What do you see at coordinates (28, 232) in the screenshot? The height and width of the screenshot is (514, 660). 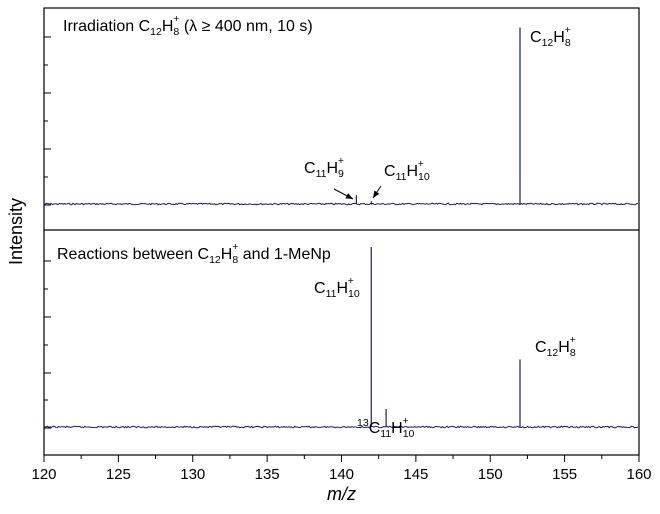 I see `y-axis: Intensity` at bounding box center [28, 232].